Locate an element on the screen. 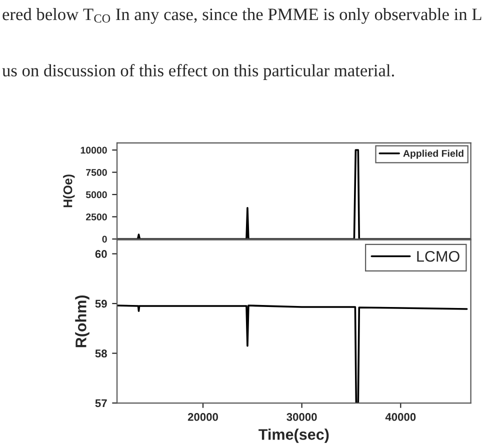  x-tick-label: 40000 is located at coordinates (400, 417).